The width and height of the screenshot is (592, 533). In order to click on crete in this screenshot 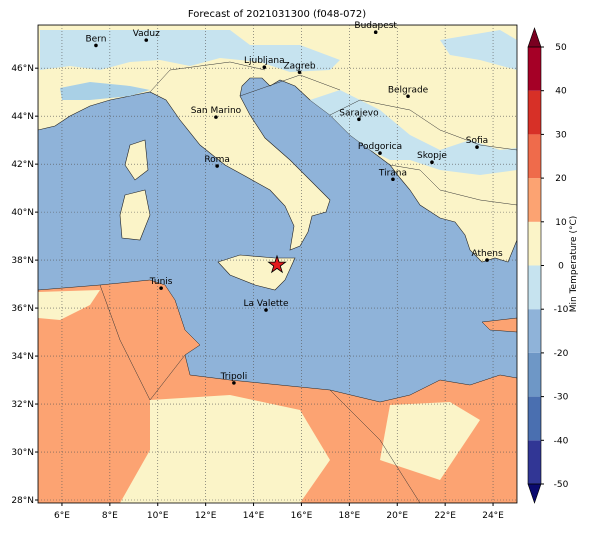, I will do `click(499, 325)`.